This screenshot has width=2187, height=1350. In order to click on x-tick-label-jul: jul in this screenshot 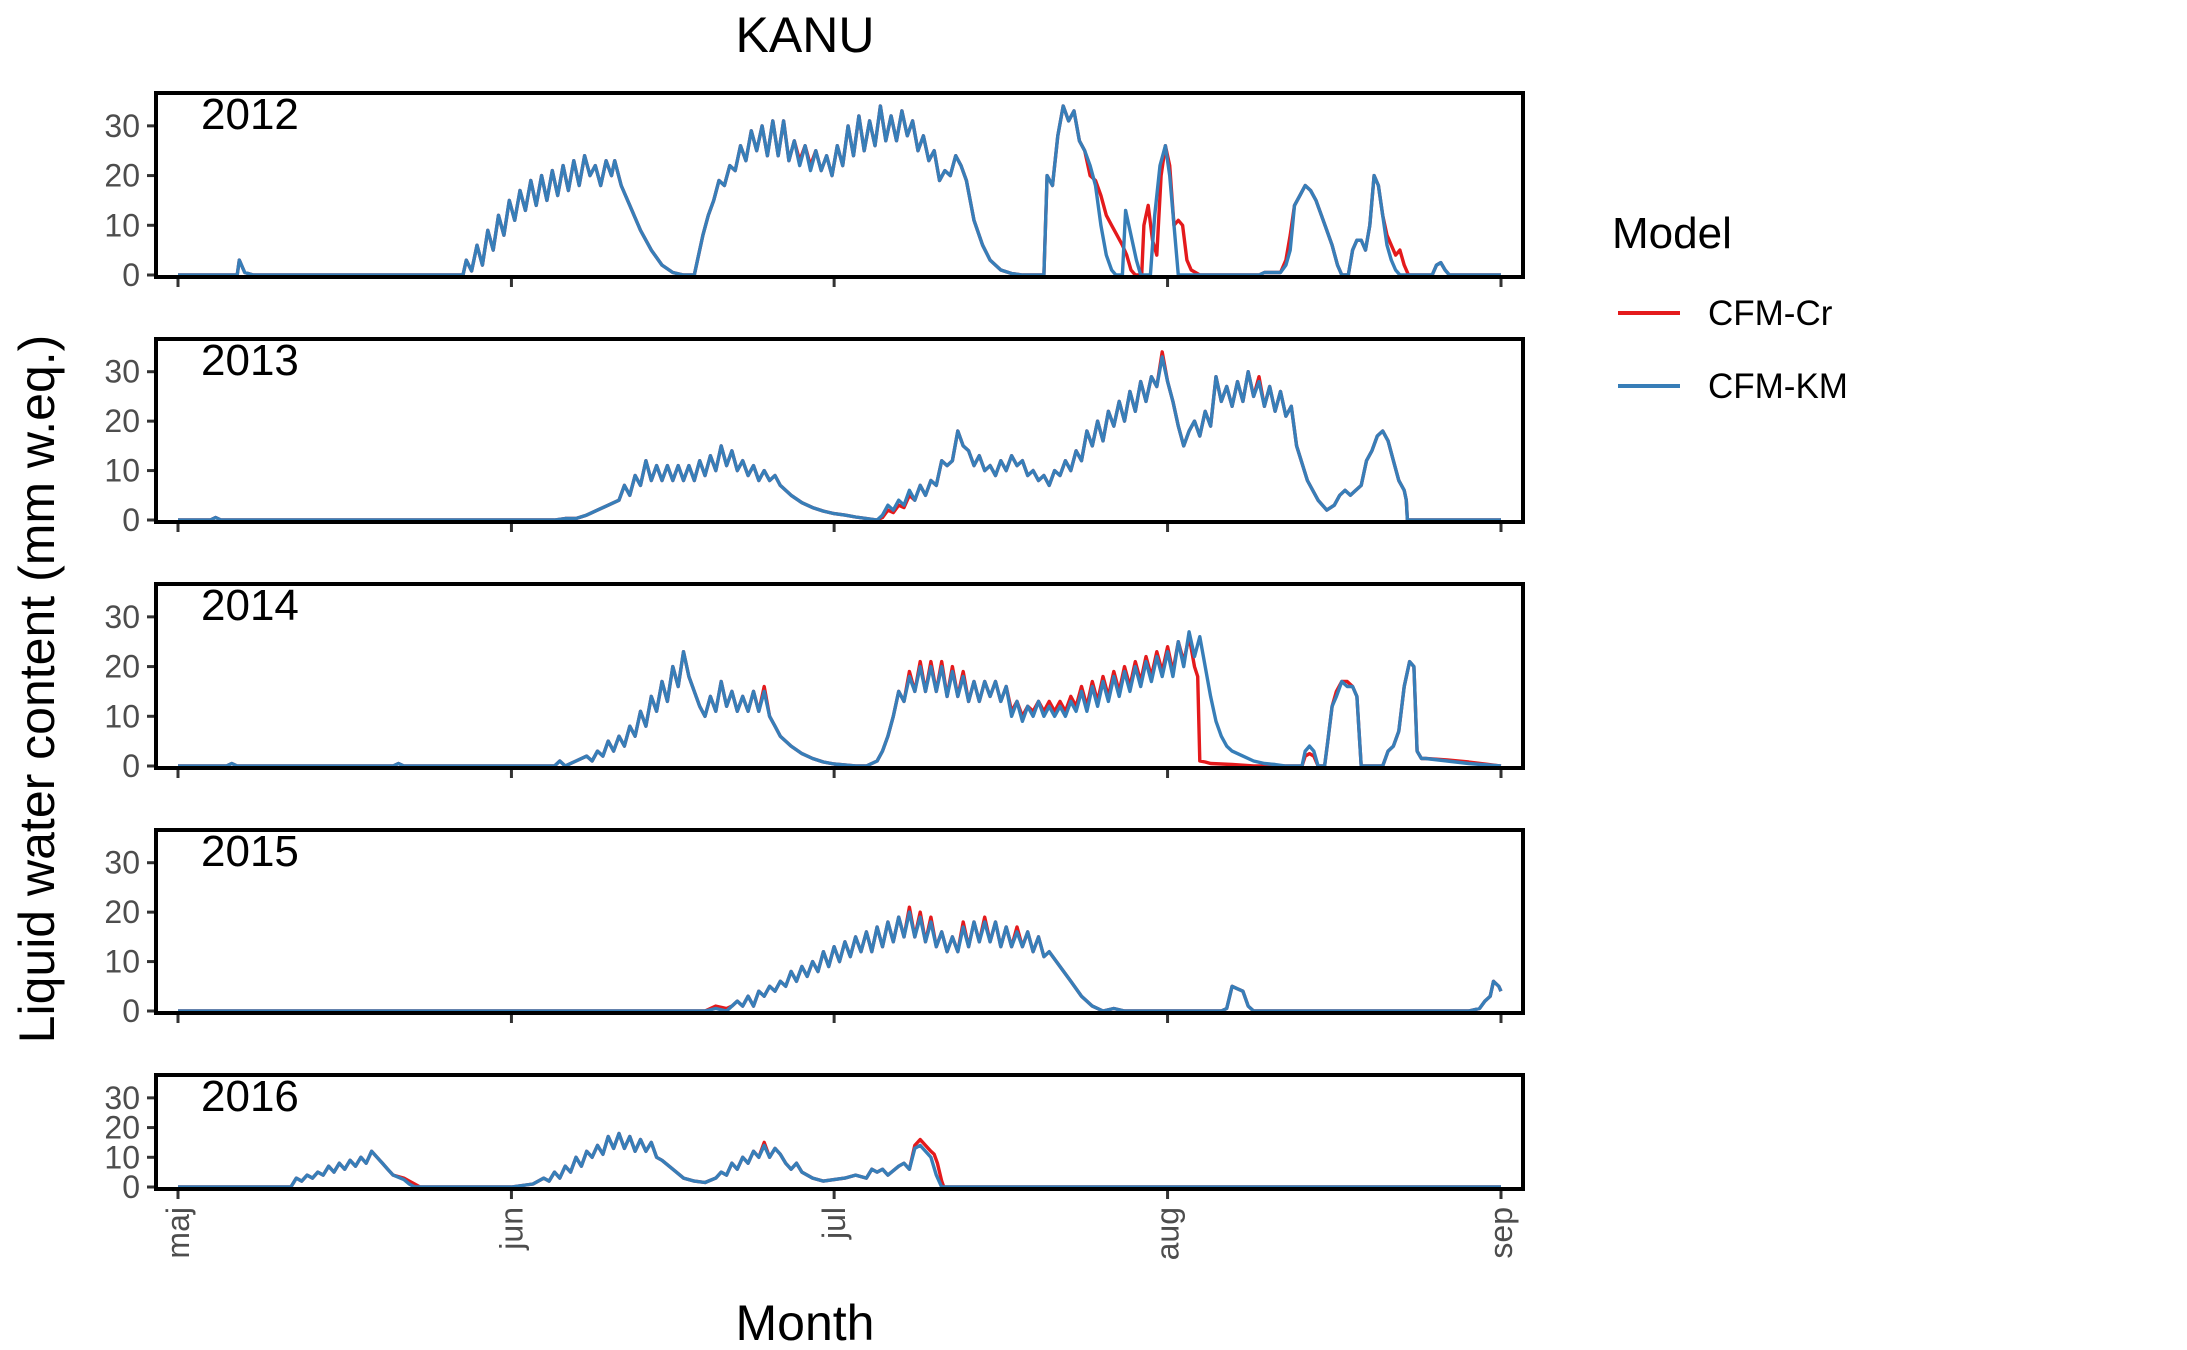, I will do `click(834, 1223)`.